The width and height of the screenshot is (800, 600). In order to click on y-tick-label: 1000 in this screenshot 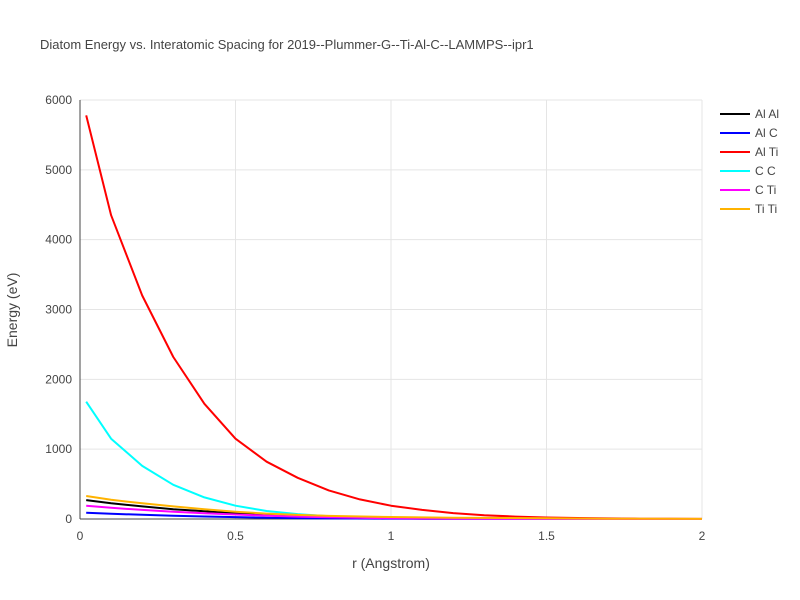, I will do `click(58, 449)`.